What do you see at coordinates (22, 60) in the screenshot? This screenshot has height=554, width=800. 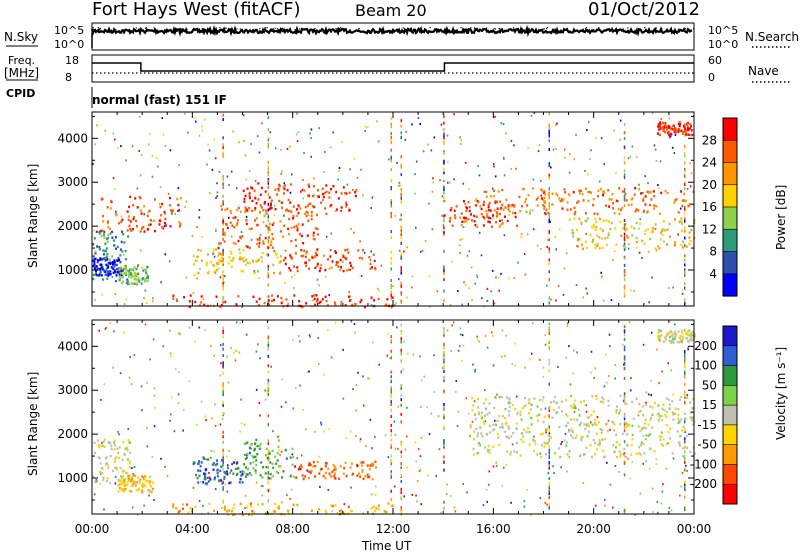 I see `freq-label: Freq.` at bounding box center [22, 60].